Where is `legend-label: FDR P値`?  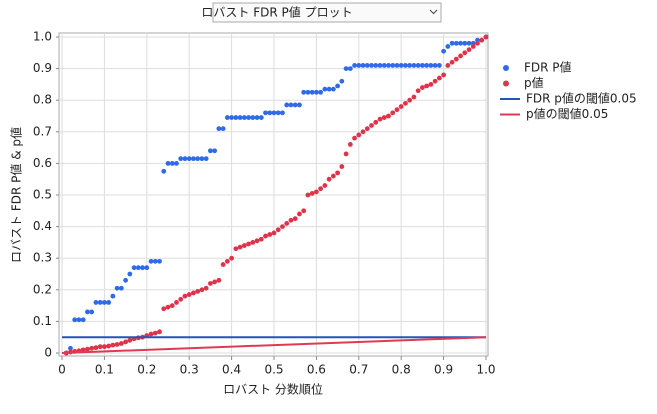 legend-label: FDR P値 is located at coordinates (548, 67).